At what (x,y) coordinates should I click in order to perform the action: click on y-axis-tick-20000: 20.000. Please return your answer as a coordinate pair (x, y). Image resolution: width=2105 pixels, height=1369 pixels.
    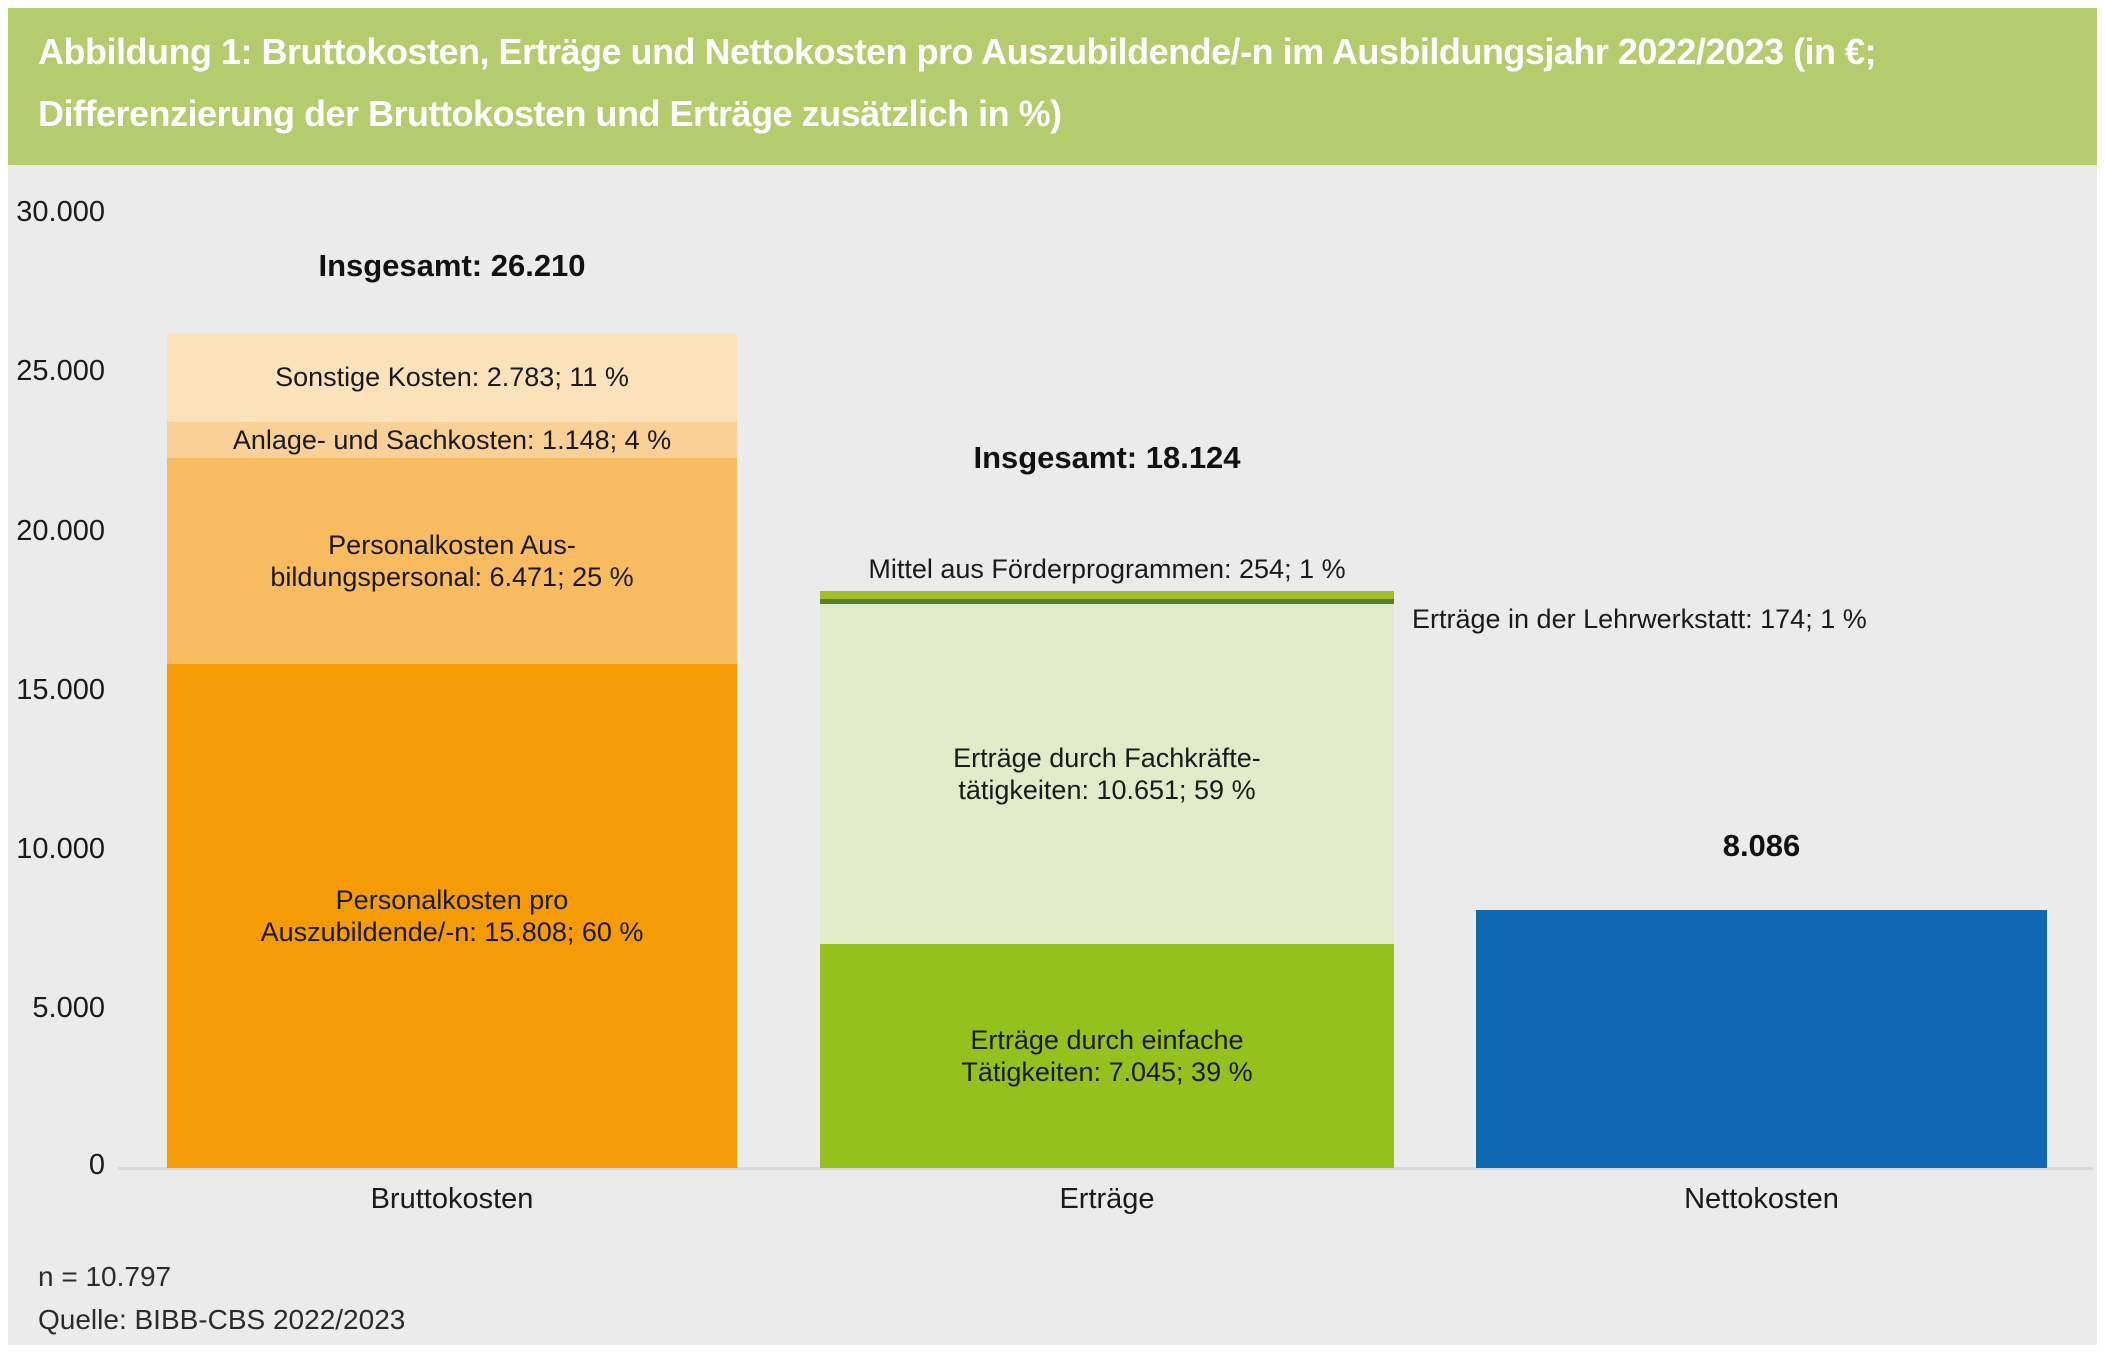
    Looking at the image, I should click on (60, 531).